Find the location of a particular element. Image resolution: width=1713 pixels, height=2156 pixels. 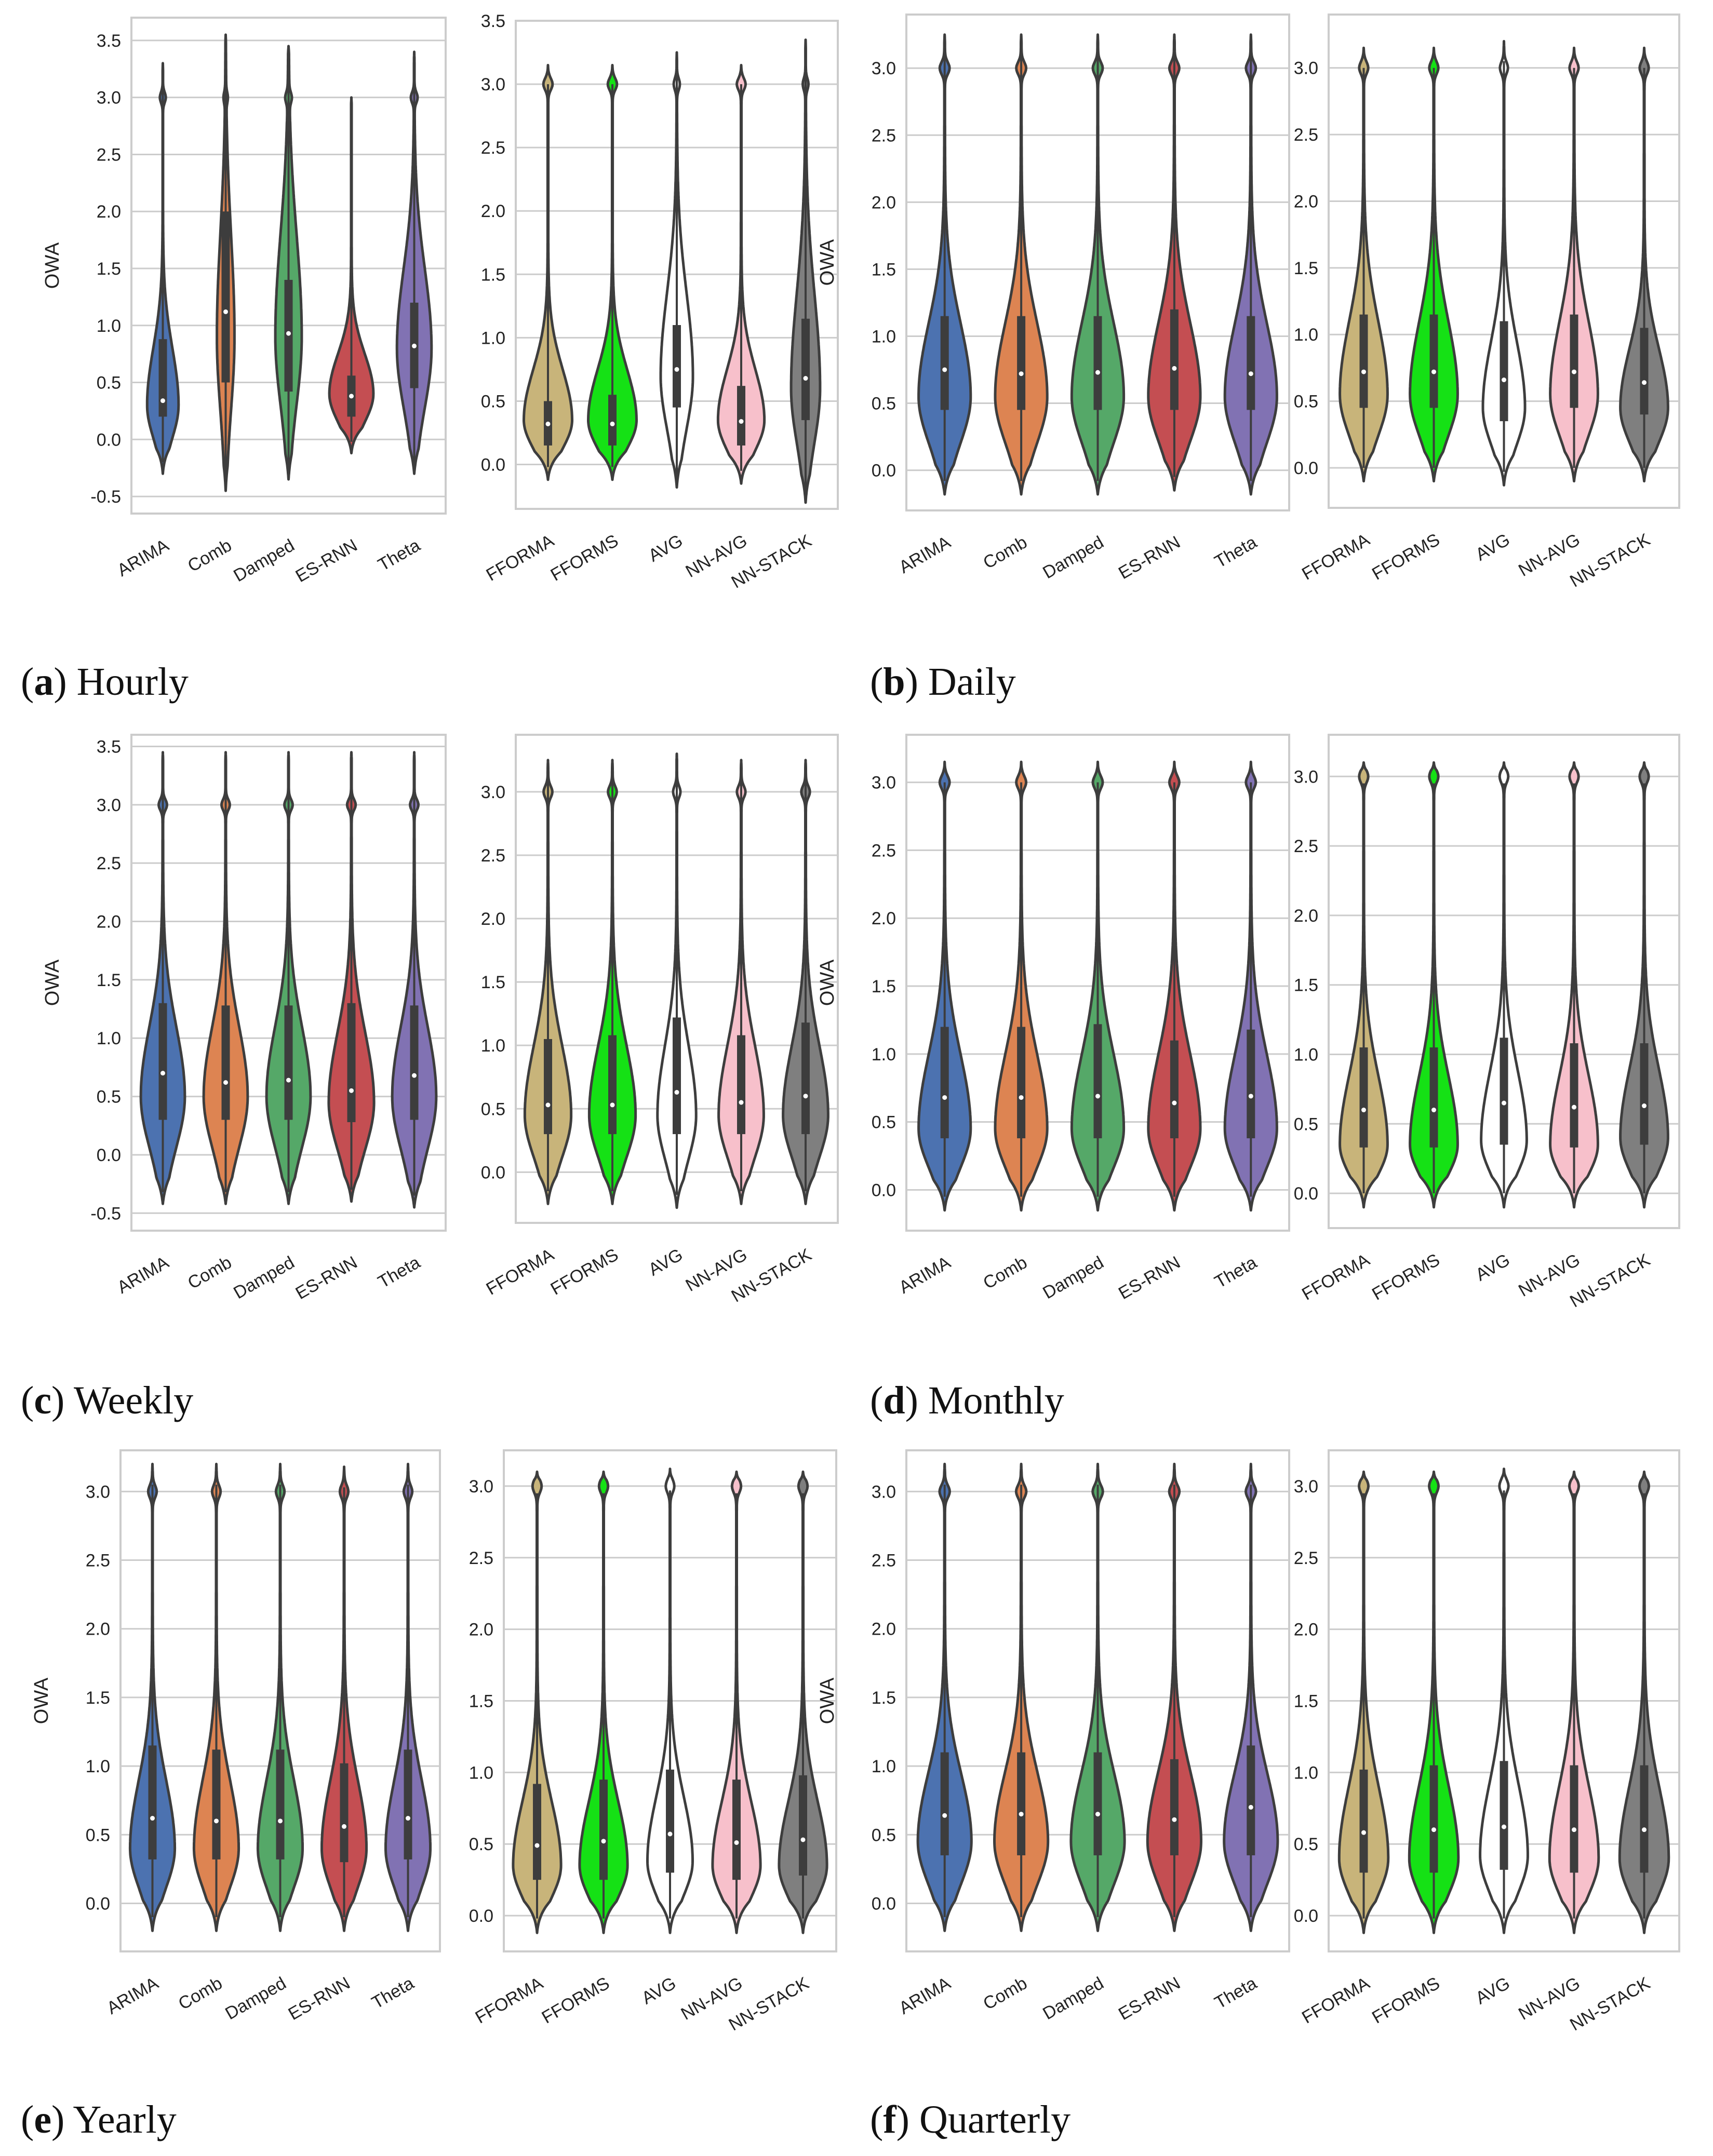

y-axis-label: OWA is located at coordinates (827, 982).